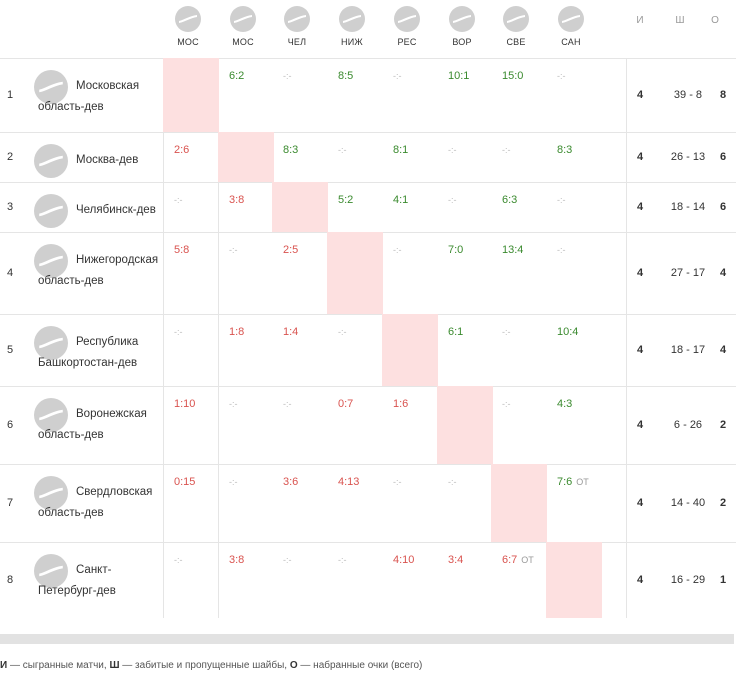 The height and width of the screenshot is (680, 750). I want to click on match-score: 4:3, so click(565, 404).